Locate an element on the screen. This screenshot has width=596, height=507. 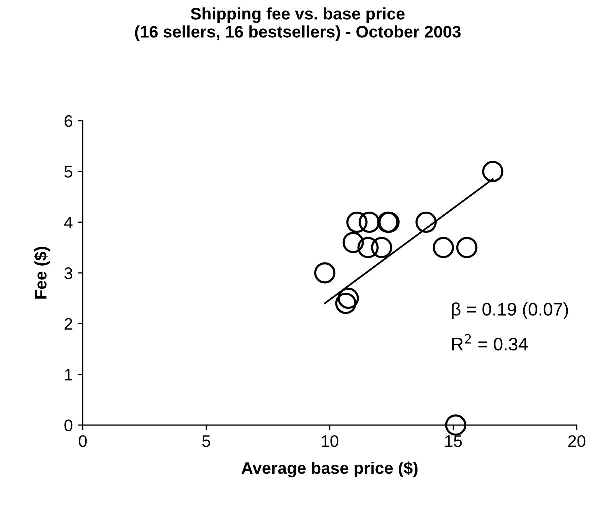
y-tick-label: 6 is located at coordinates (68, 121).